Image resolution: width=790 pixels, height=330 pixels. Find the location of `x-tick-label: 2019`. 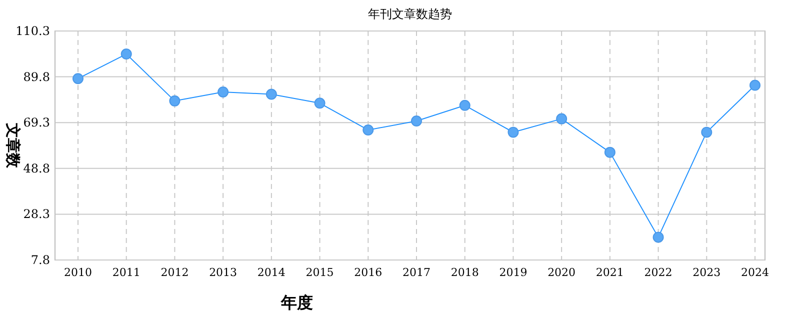

x-tick-label: 2019 is located at coordinates (513, 272).